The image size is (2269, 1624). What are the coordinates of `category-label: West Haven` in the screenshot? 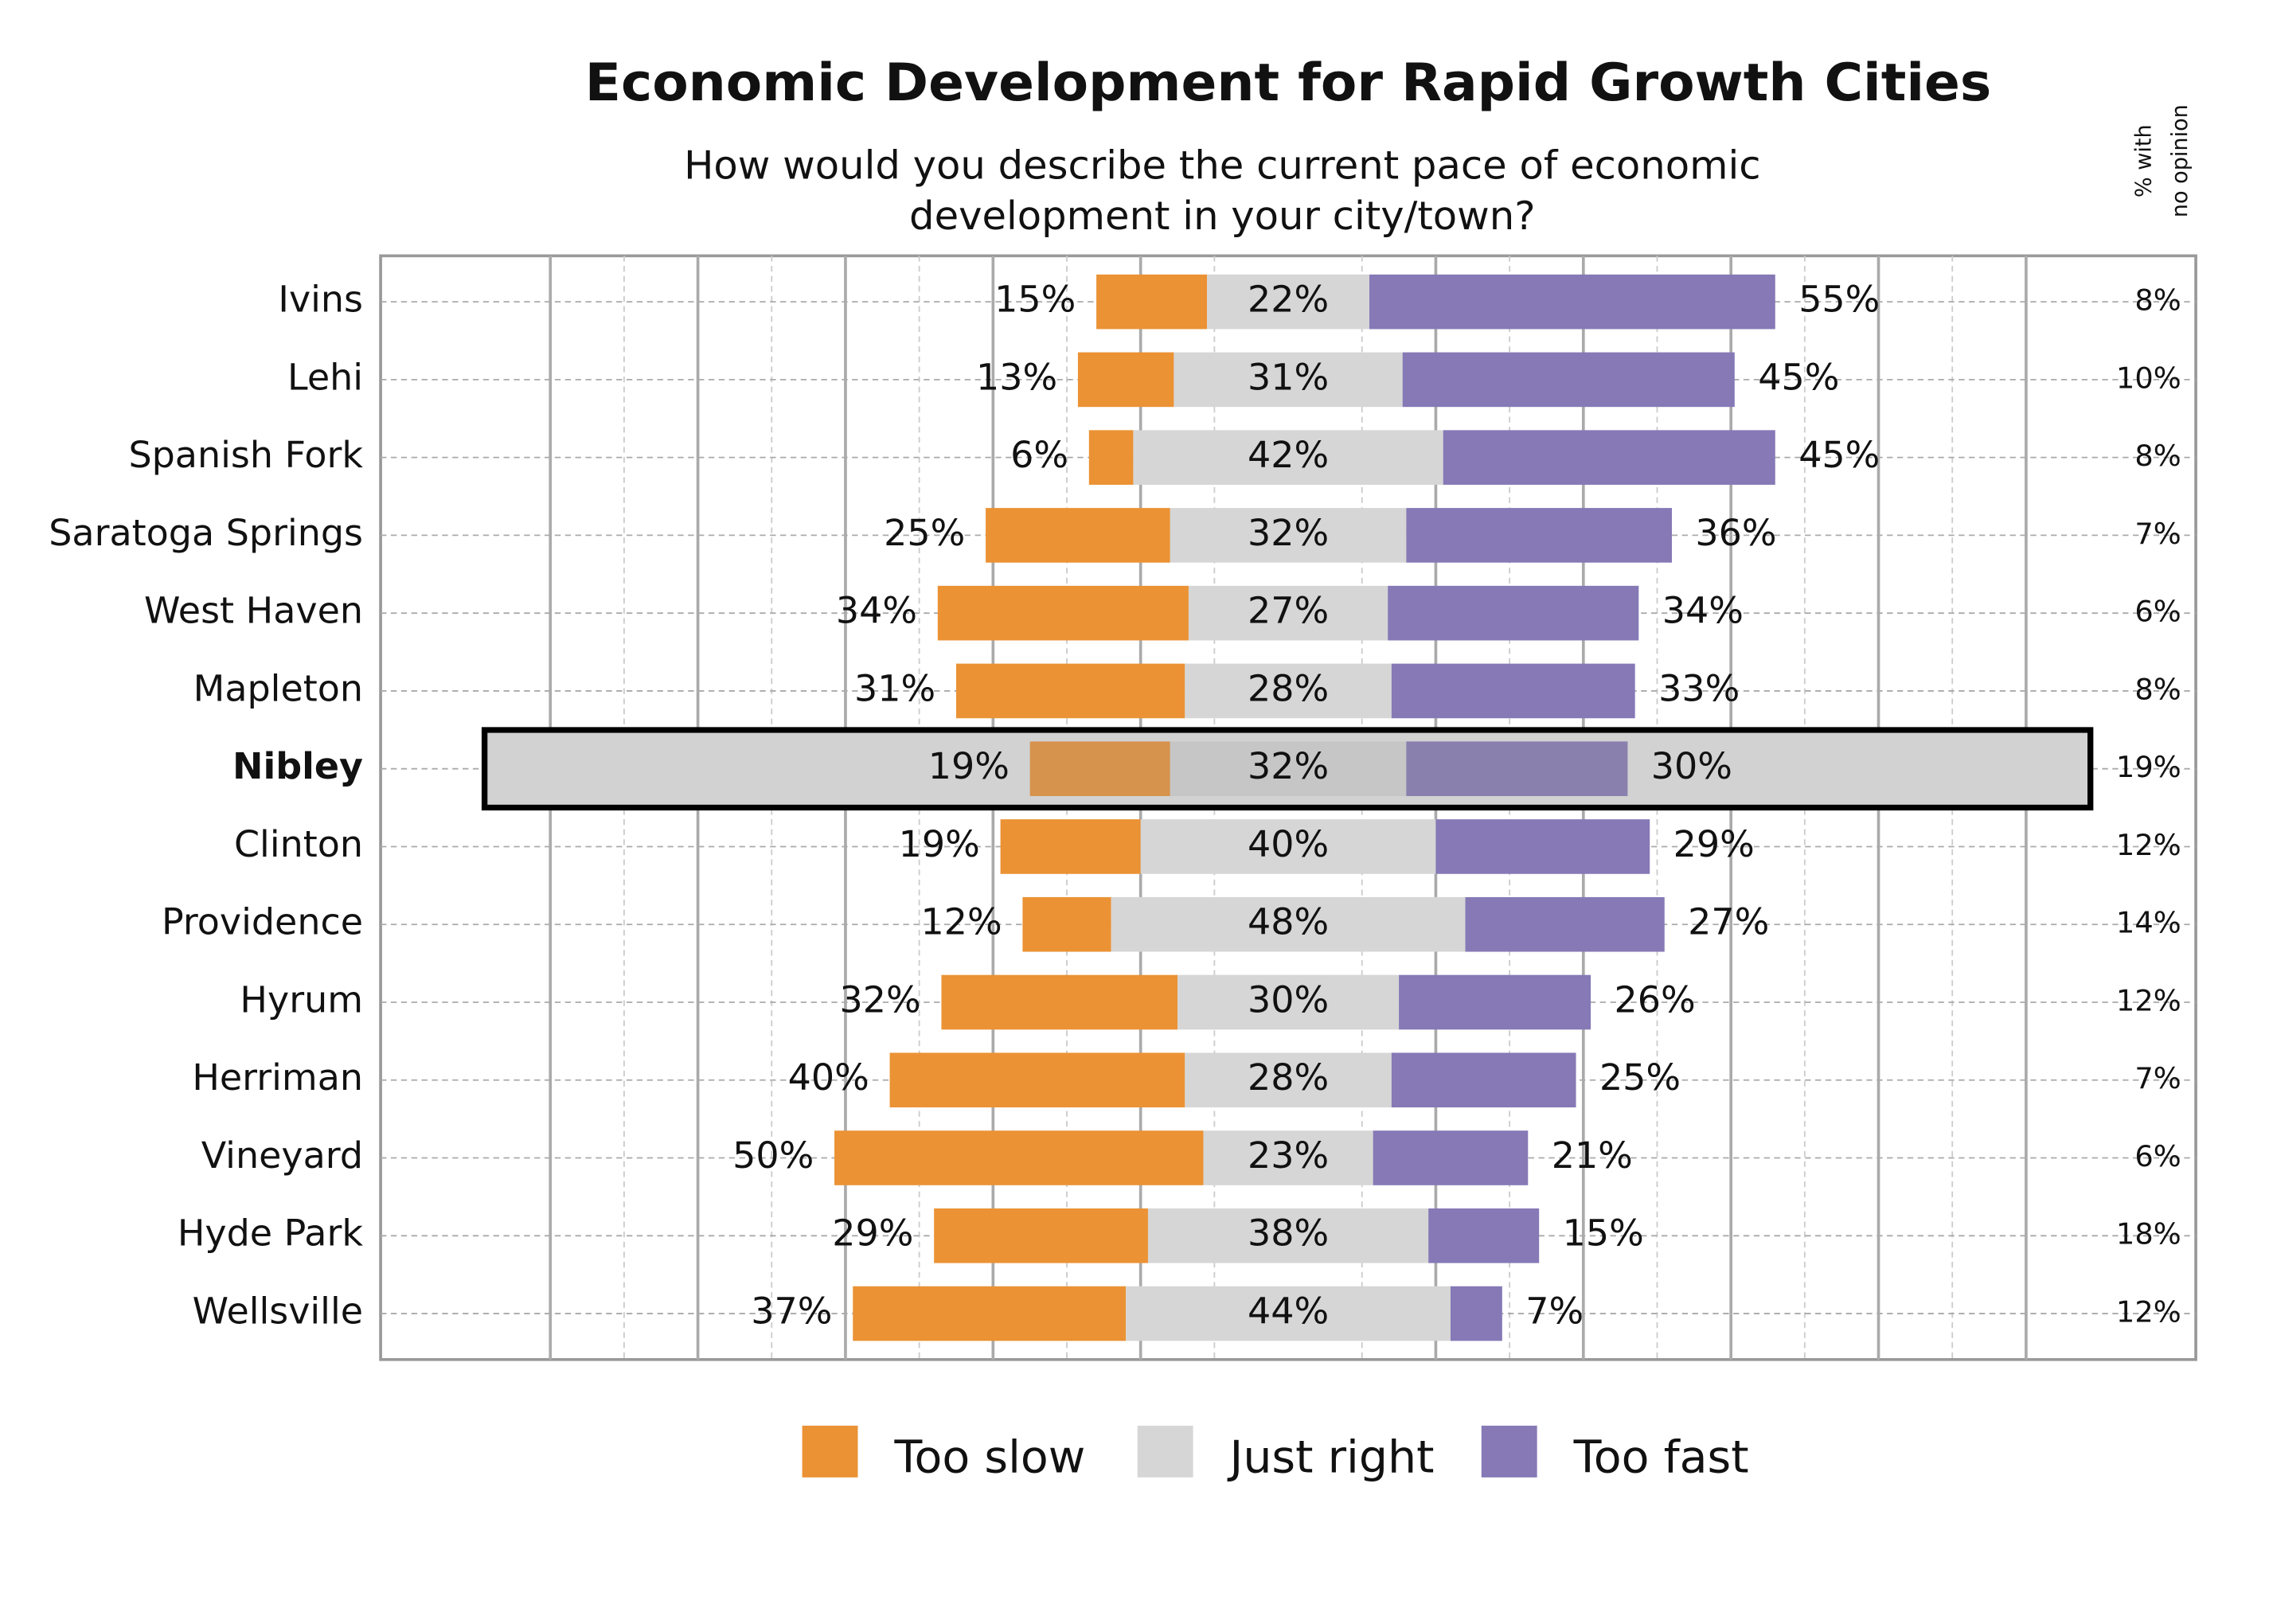 It's located at (253, 611).